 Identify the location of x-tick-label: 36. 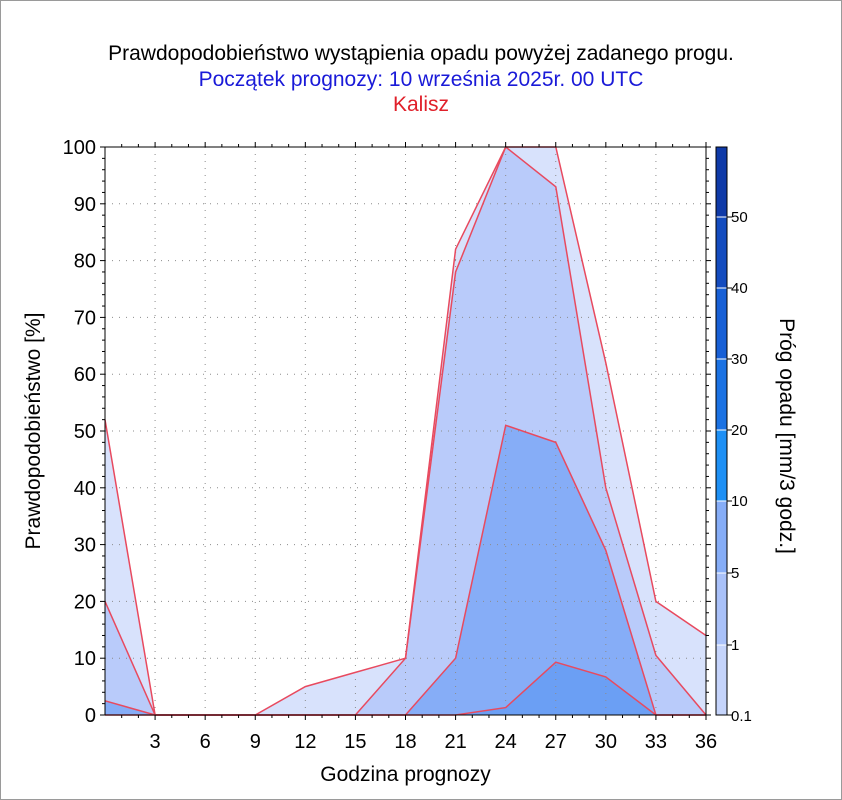
(706, 742).